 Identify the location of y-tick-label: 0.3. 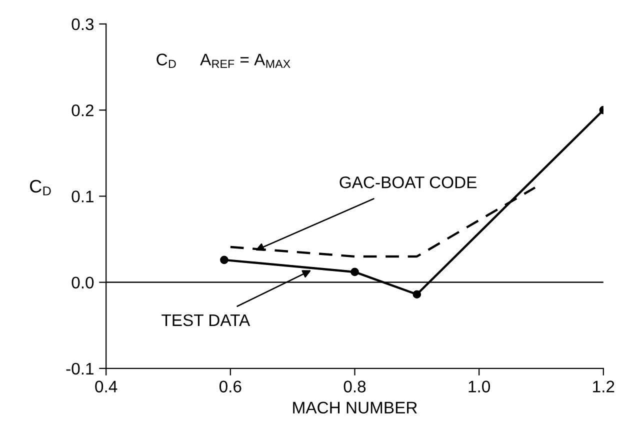
(83, 24).